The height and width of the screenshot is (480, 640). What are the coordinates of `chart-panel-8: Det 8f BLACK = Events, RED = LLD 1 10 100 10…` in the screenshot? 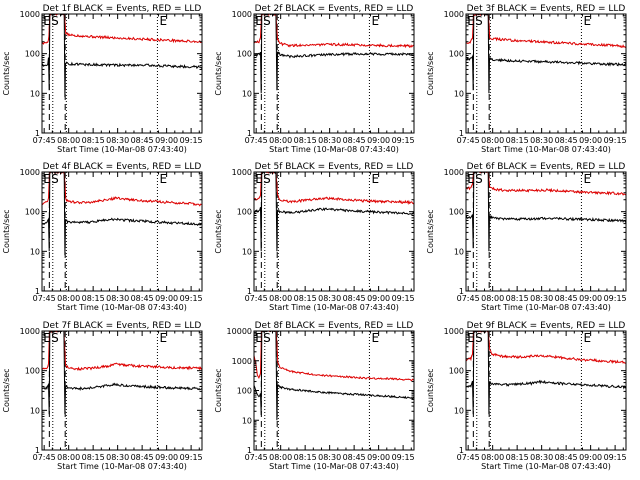 It's located at (314, 396).